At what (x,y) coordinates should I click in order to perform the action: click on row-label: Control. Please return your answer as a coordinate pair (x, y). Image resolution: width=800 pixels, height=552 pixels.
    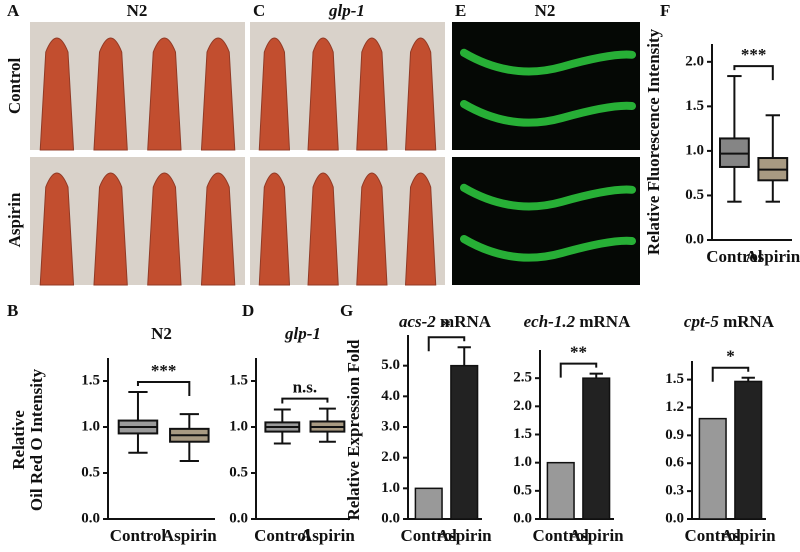
    Looking at the image, I should click on (14, 86).